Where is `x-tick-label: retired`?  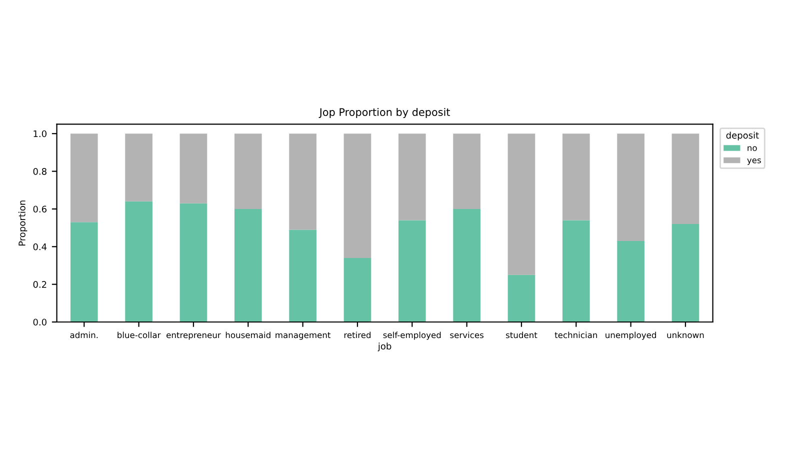 x-tick-label: retired is located at coordinates (357, 335).